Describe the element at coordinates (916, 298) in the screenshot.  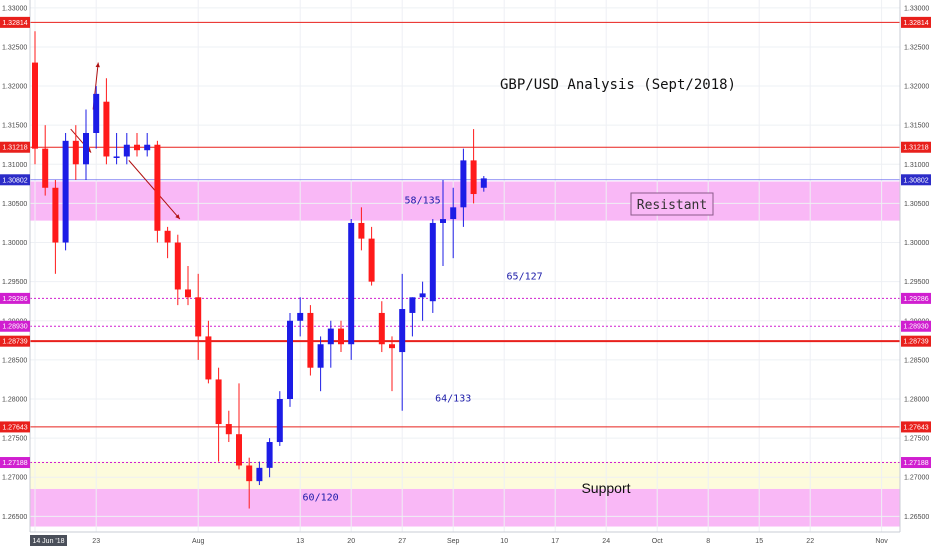
I see `price-badge-right: 1.29286` at that location.